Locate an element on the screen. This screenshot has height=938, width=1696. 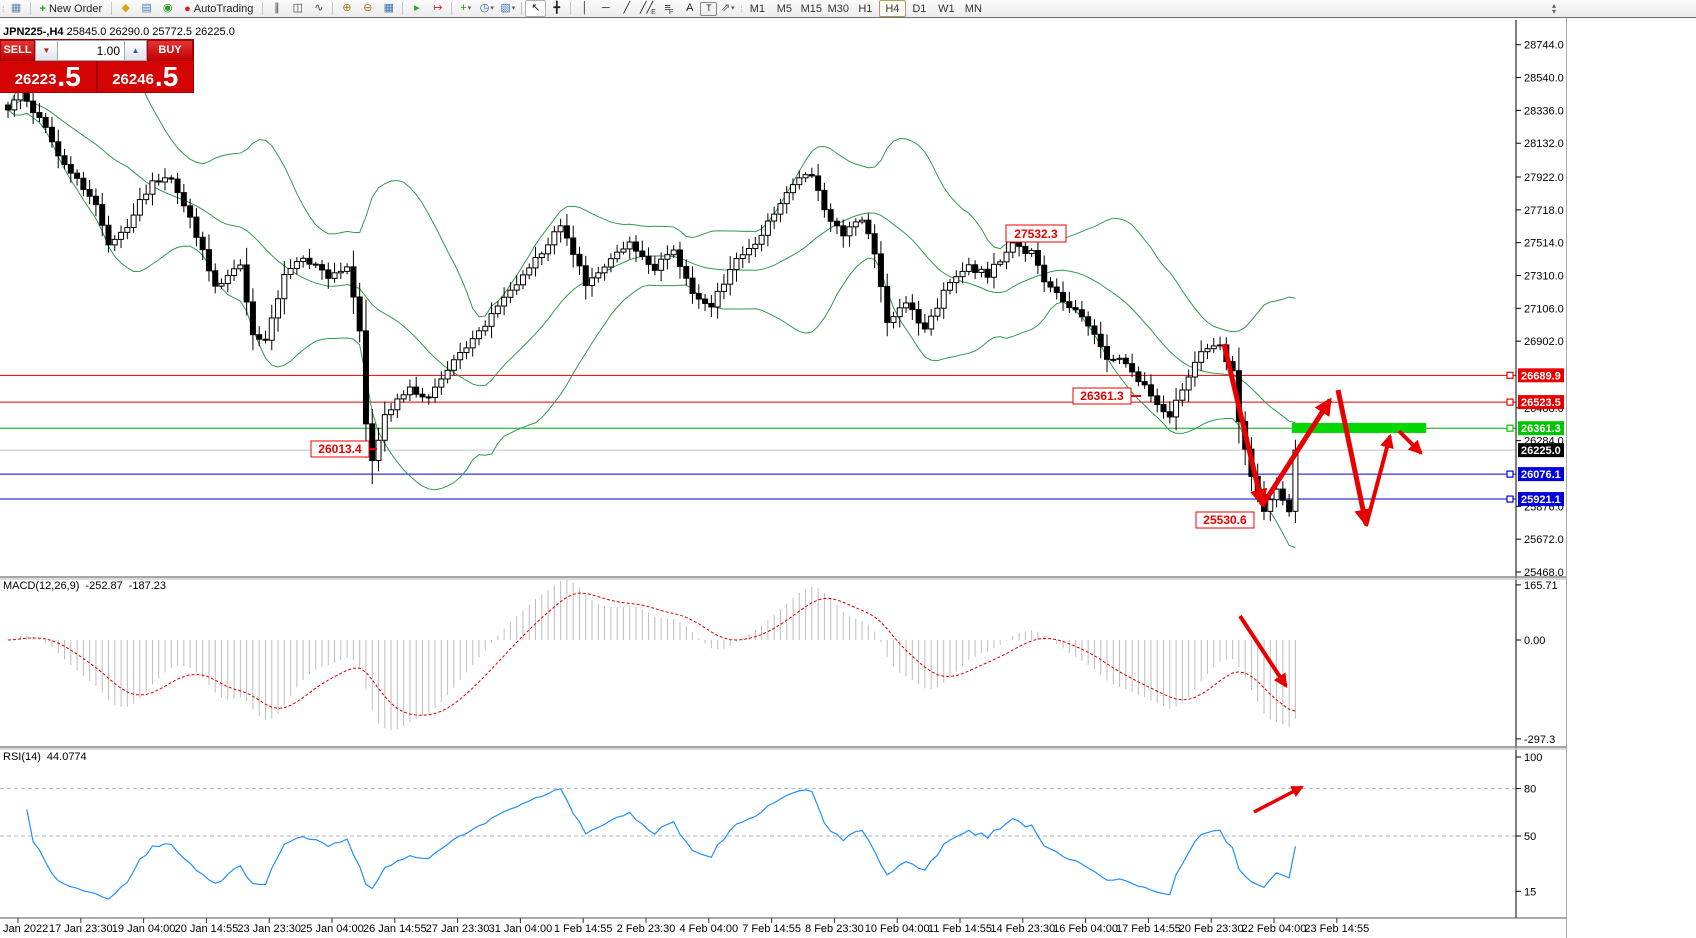
time-axis-label: 20 Jan 14:55 is located at coordinates (207, 929).